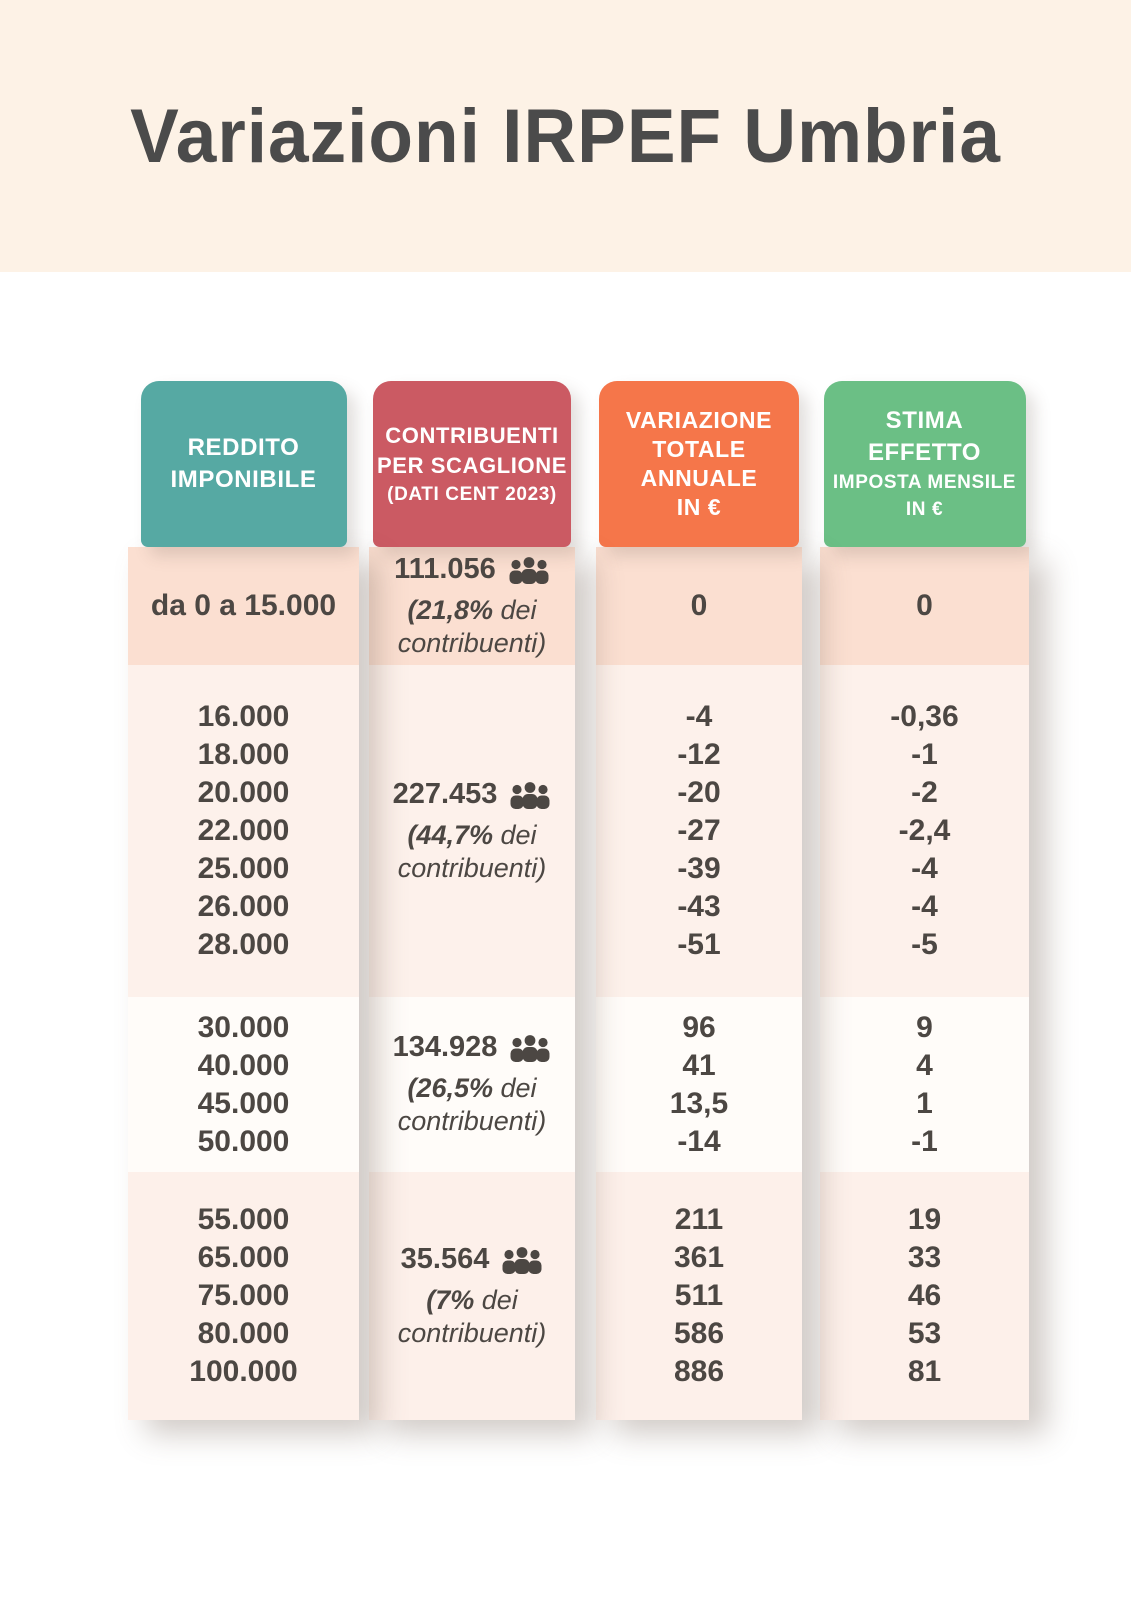 The height and width of the screenshot is (1600, 1131). I want to click on value-line: 100.000, so click(243, 1371).